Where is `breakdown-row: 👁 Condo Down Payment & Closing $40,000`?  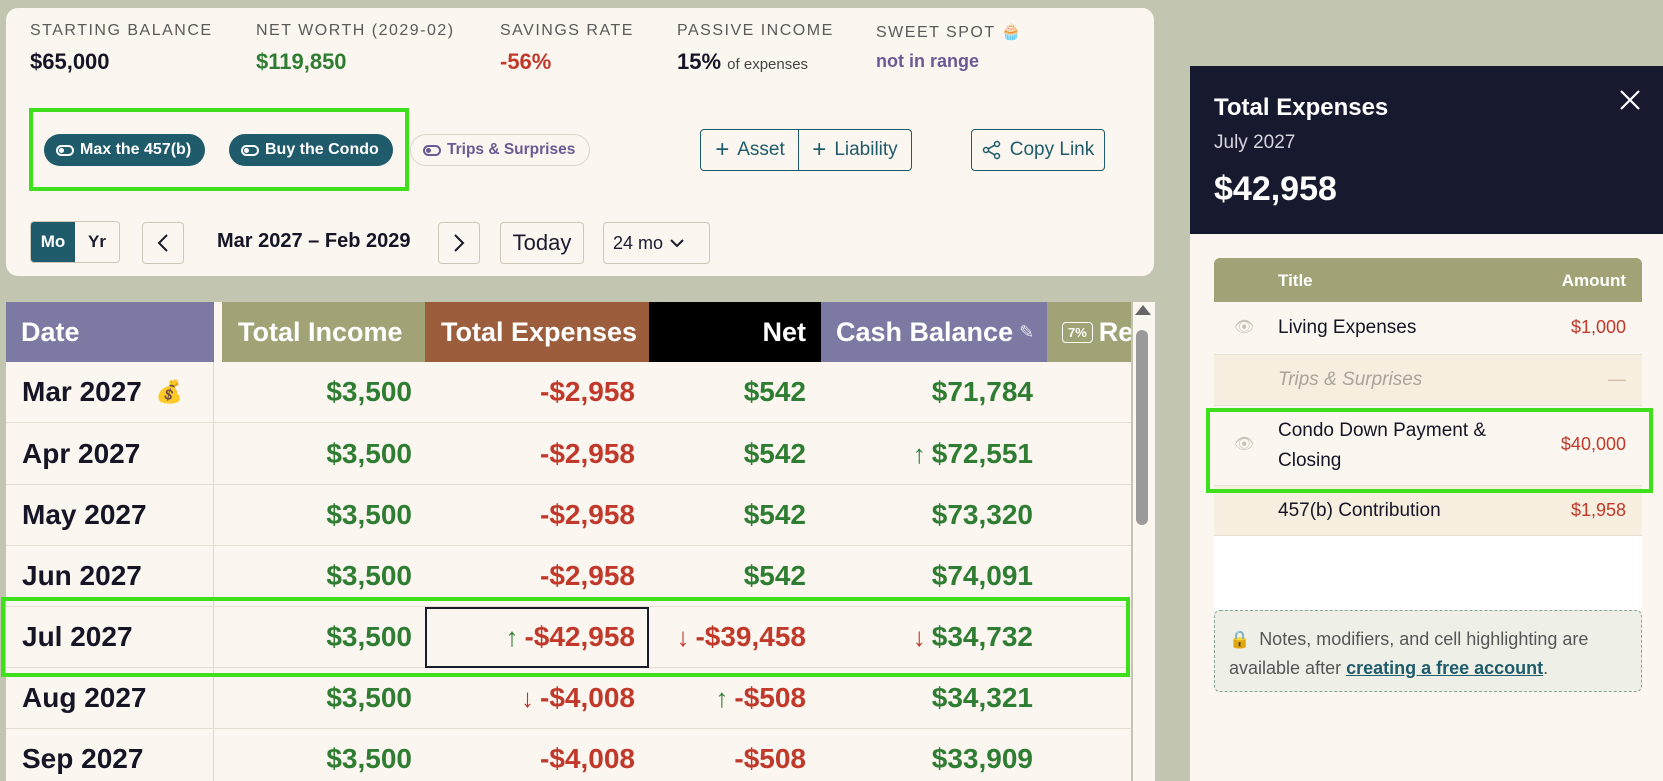
breakdown-row: 👁 Condo Down Payment & Closing $40,000 is located at coordinates (1428, 446).